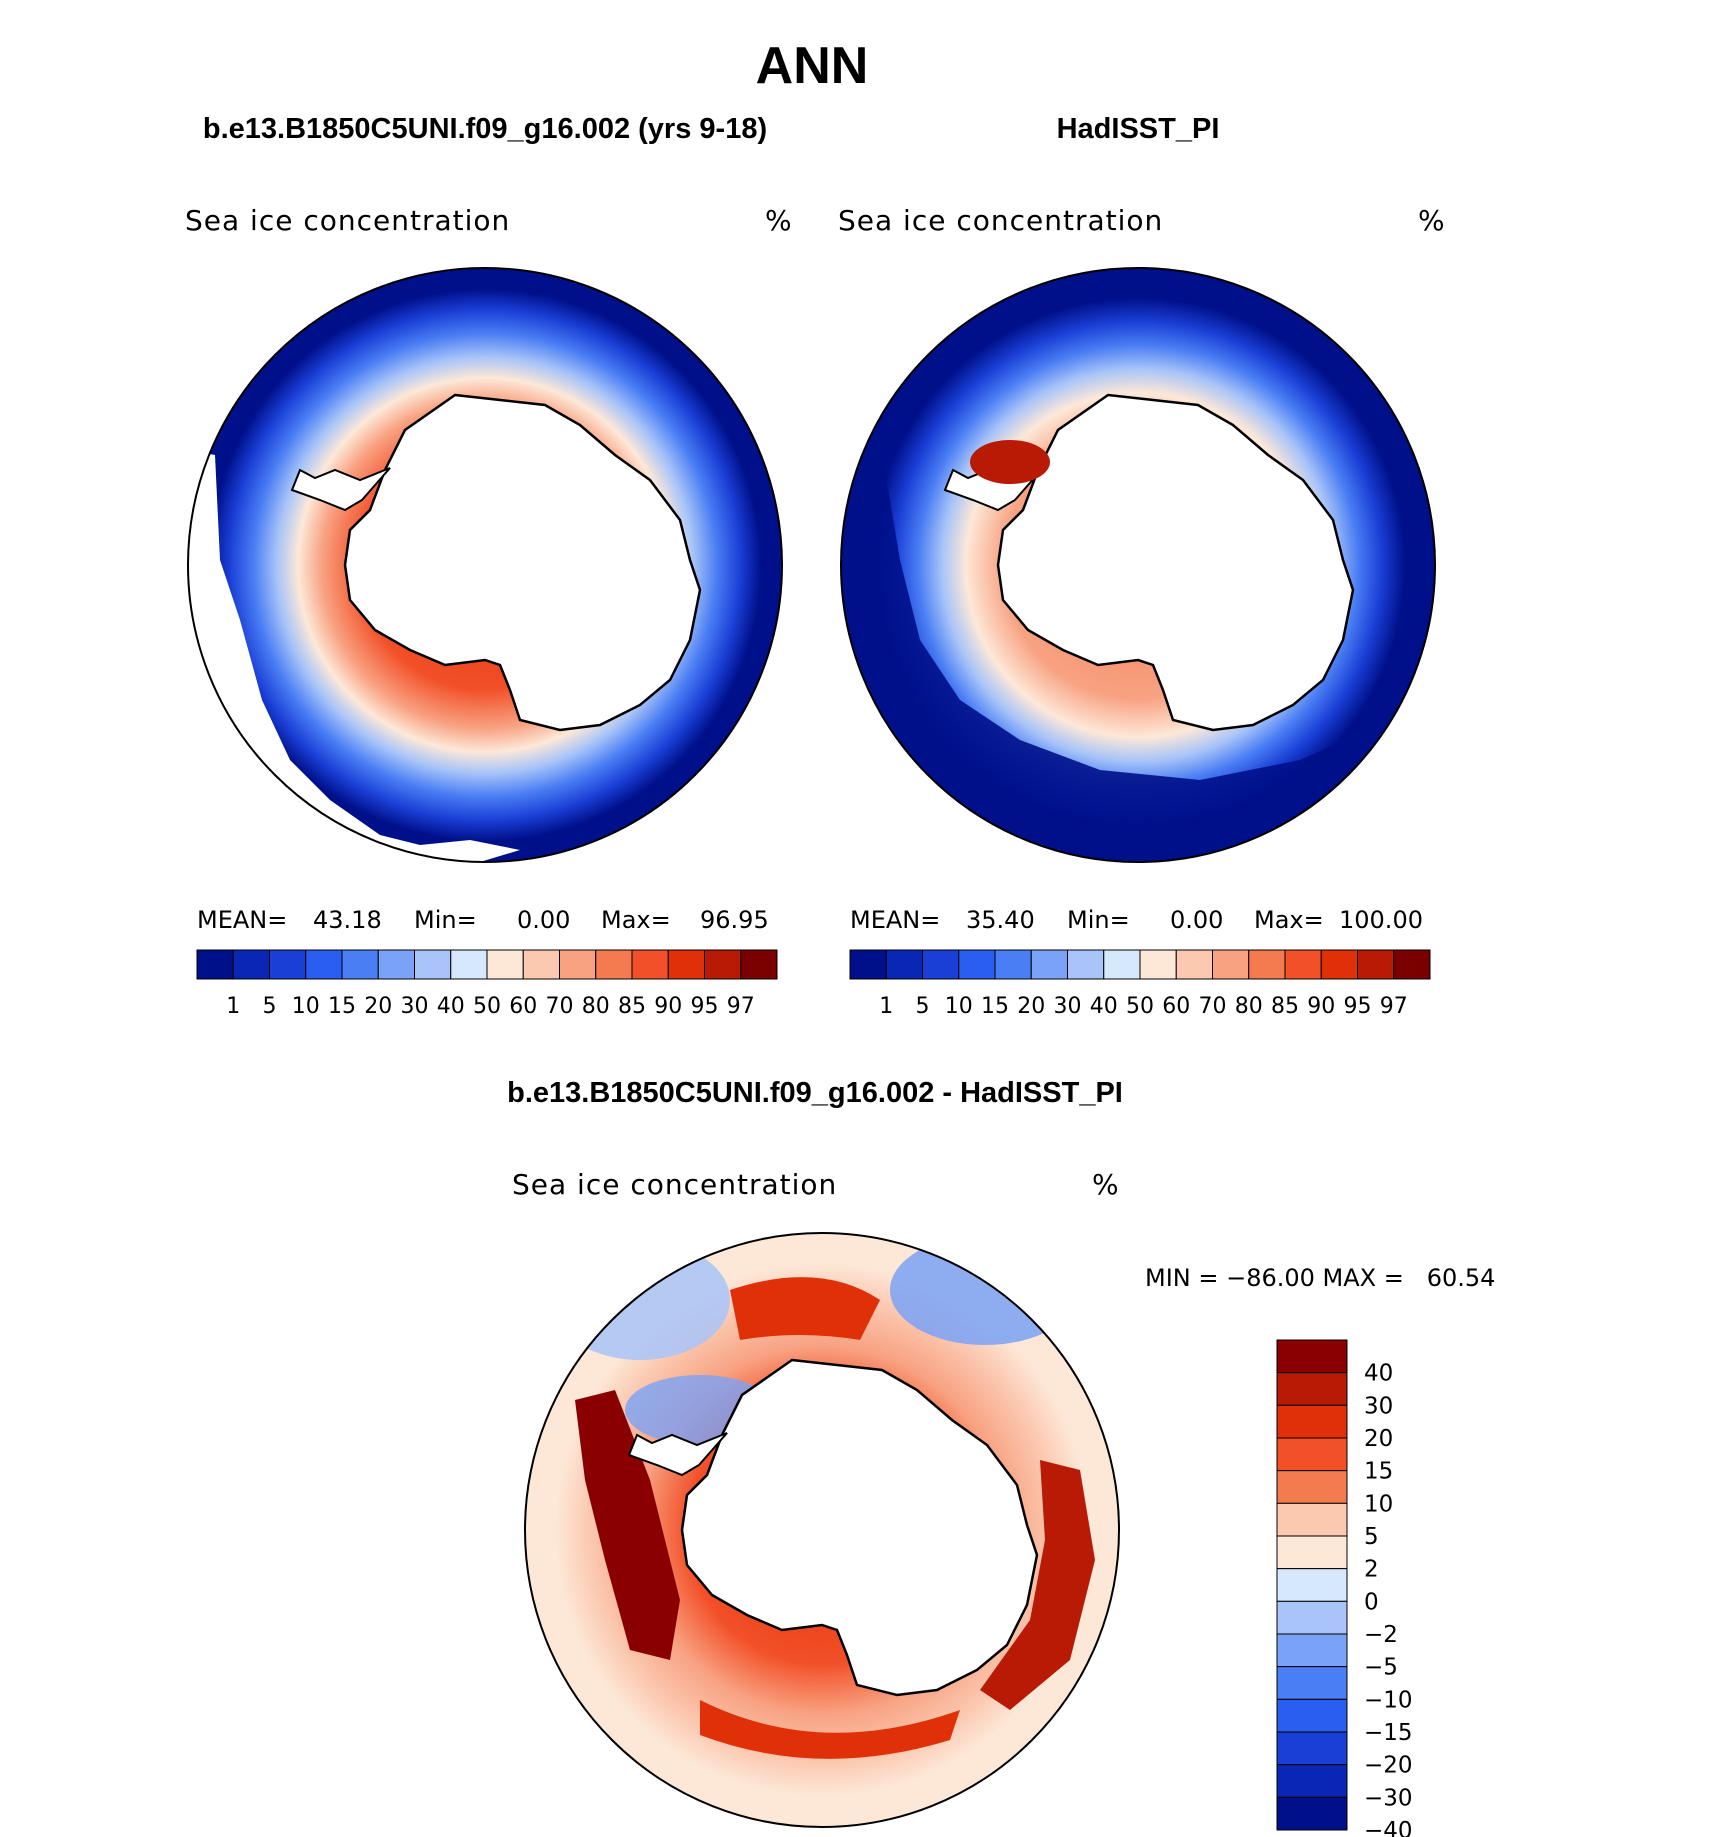 Image resolution: width=1710 pixels, height=1837 pixels. Describe the element at coordinates (487, 984) in the screenshot. I see `model-colorbar: 1 5 10 15 20 30 40 50 60 70 80 85 90 95 97` at that location.